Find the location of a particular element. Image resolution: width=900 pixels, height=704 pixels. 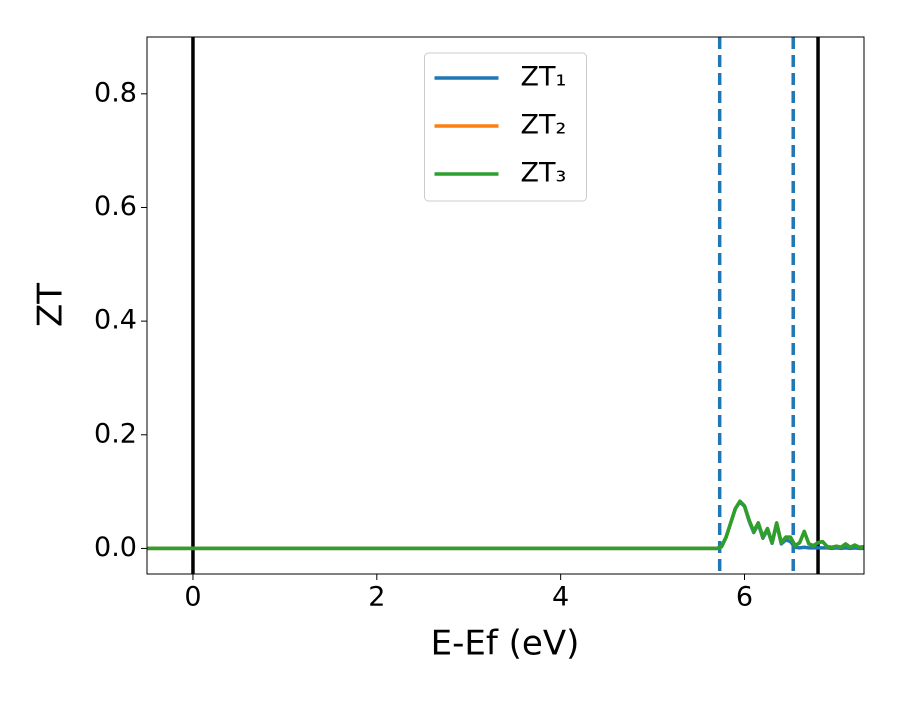

x-axis-label: E-Ef (eV) is located at coordinates (505, 644).